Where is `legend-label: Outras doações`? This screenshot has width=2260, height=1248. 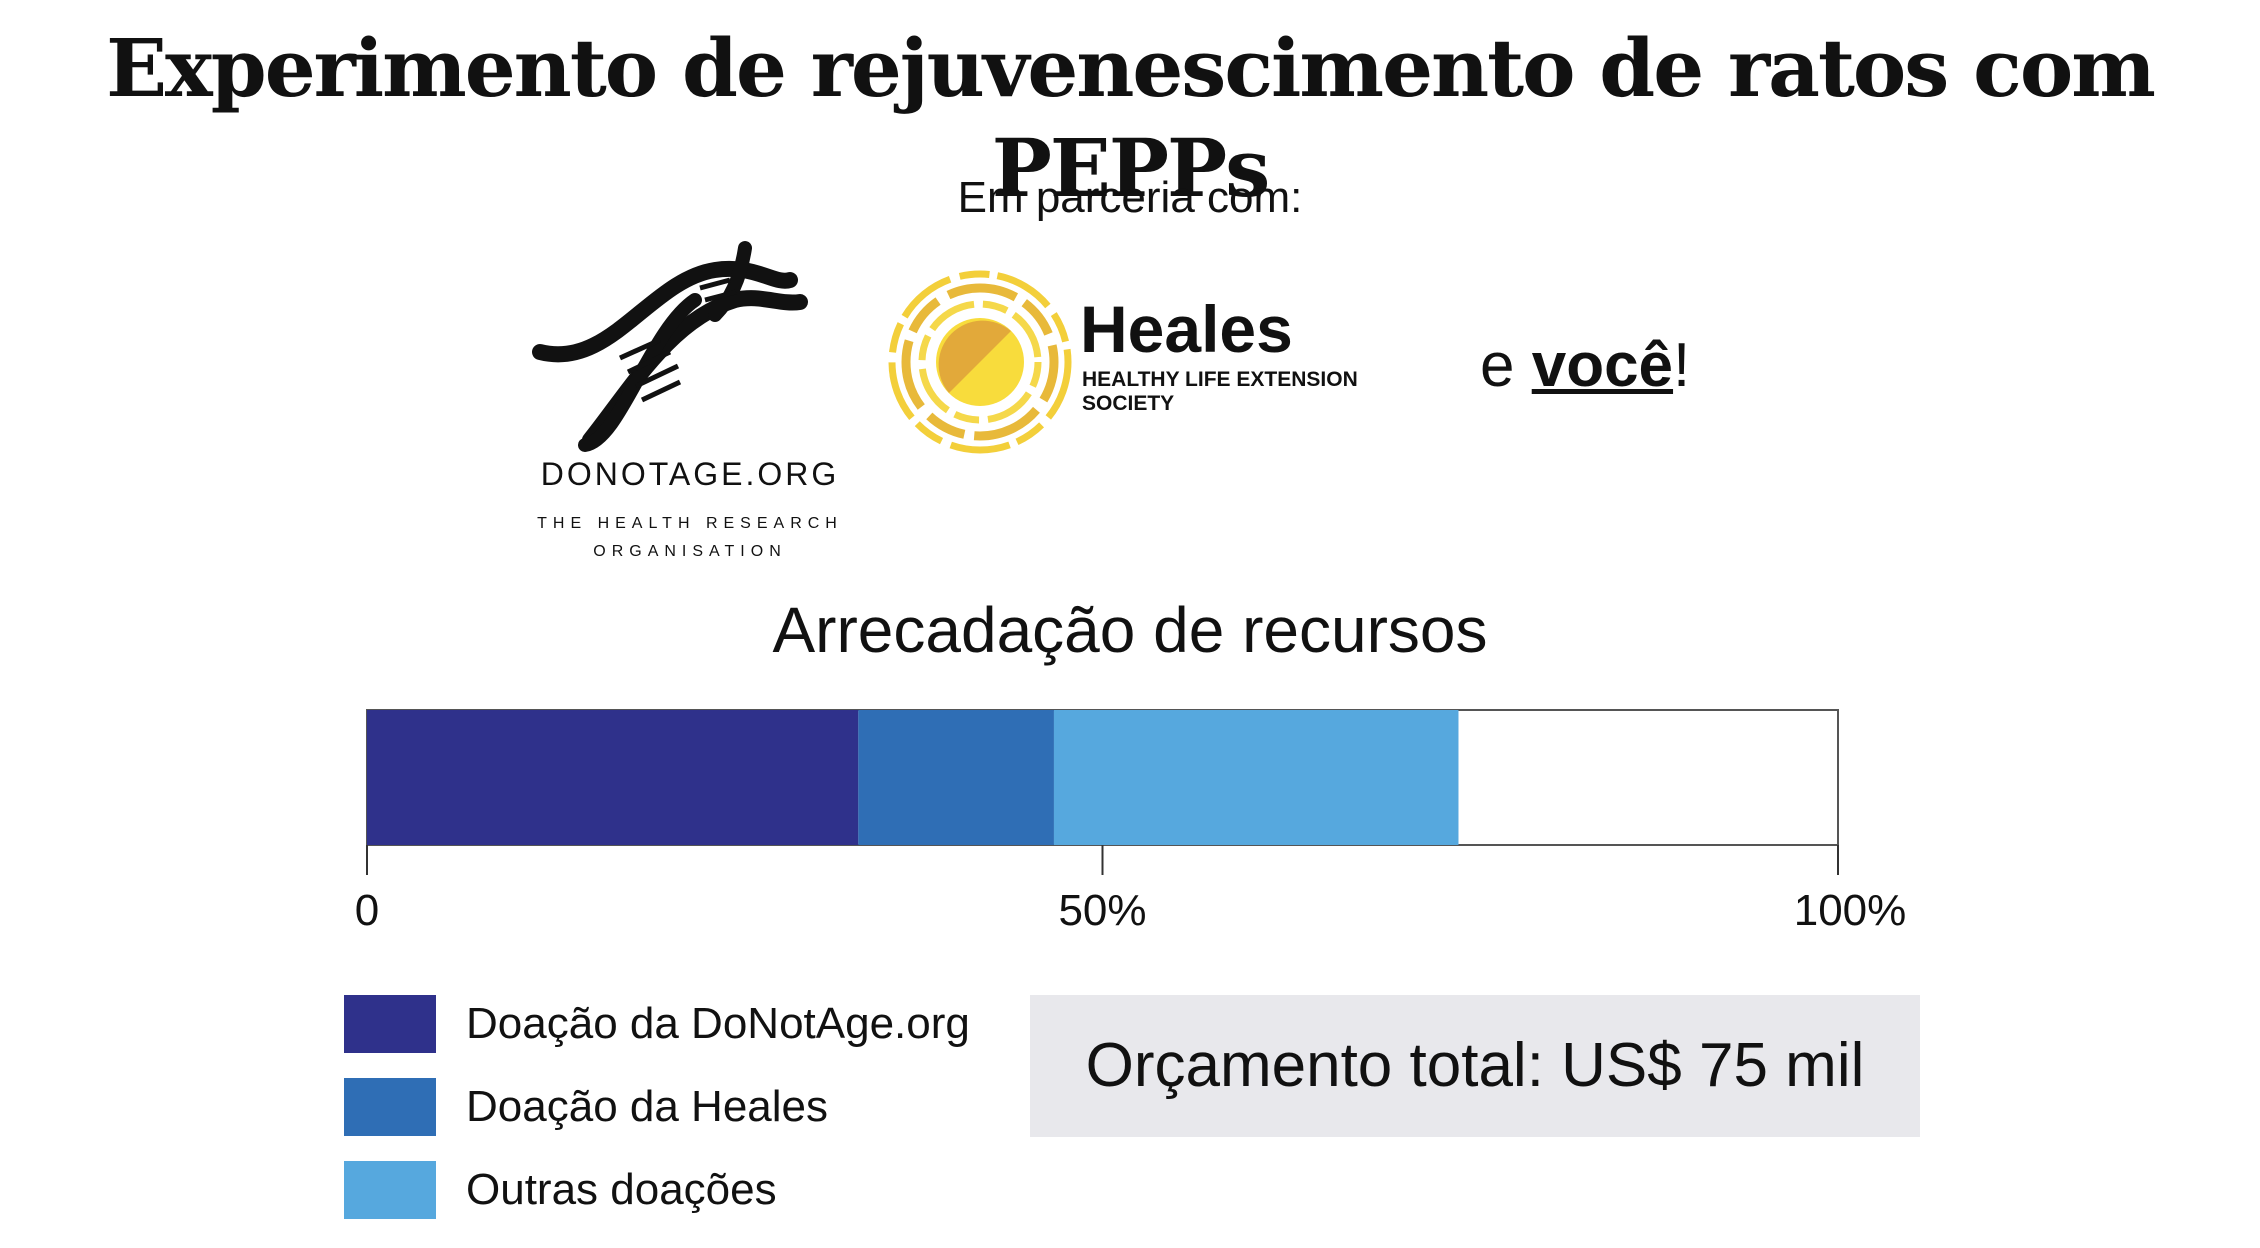 legend-label: Outras doações is located at coordinates (621, 1189).